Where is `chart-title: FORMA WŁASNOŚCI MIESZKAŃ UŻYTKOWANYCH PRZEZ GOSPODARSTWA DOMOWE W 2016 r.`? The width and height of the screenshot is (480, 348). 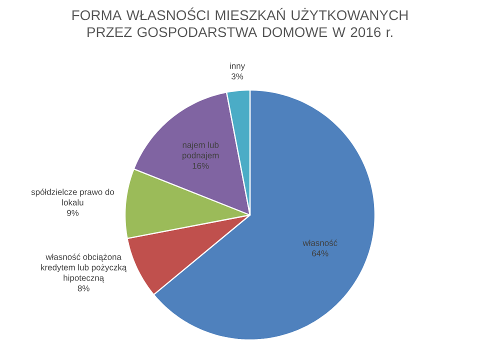
chart-title: FORMA WŁASNOŚCI MIESZKAŃ UŻYTKOWANYCH PRZEZ GOSPODARSTWA DOMOWE W 2016 r. is located at coordinates (240, 23).